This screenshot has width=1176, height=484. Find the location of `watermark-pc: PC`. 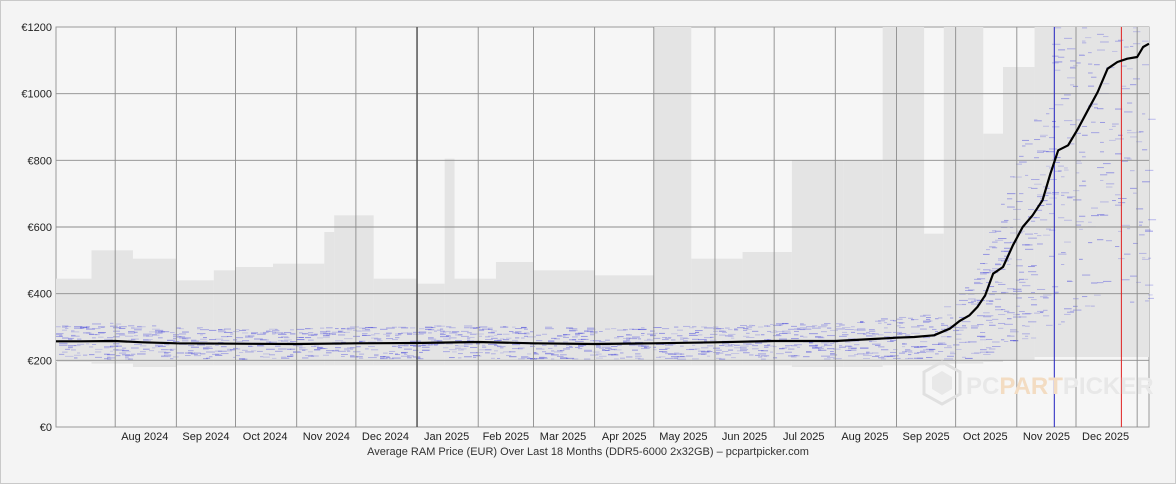

watermark-pc: PC is located at coordinates (982, 386).